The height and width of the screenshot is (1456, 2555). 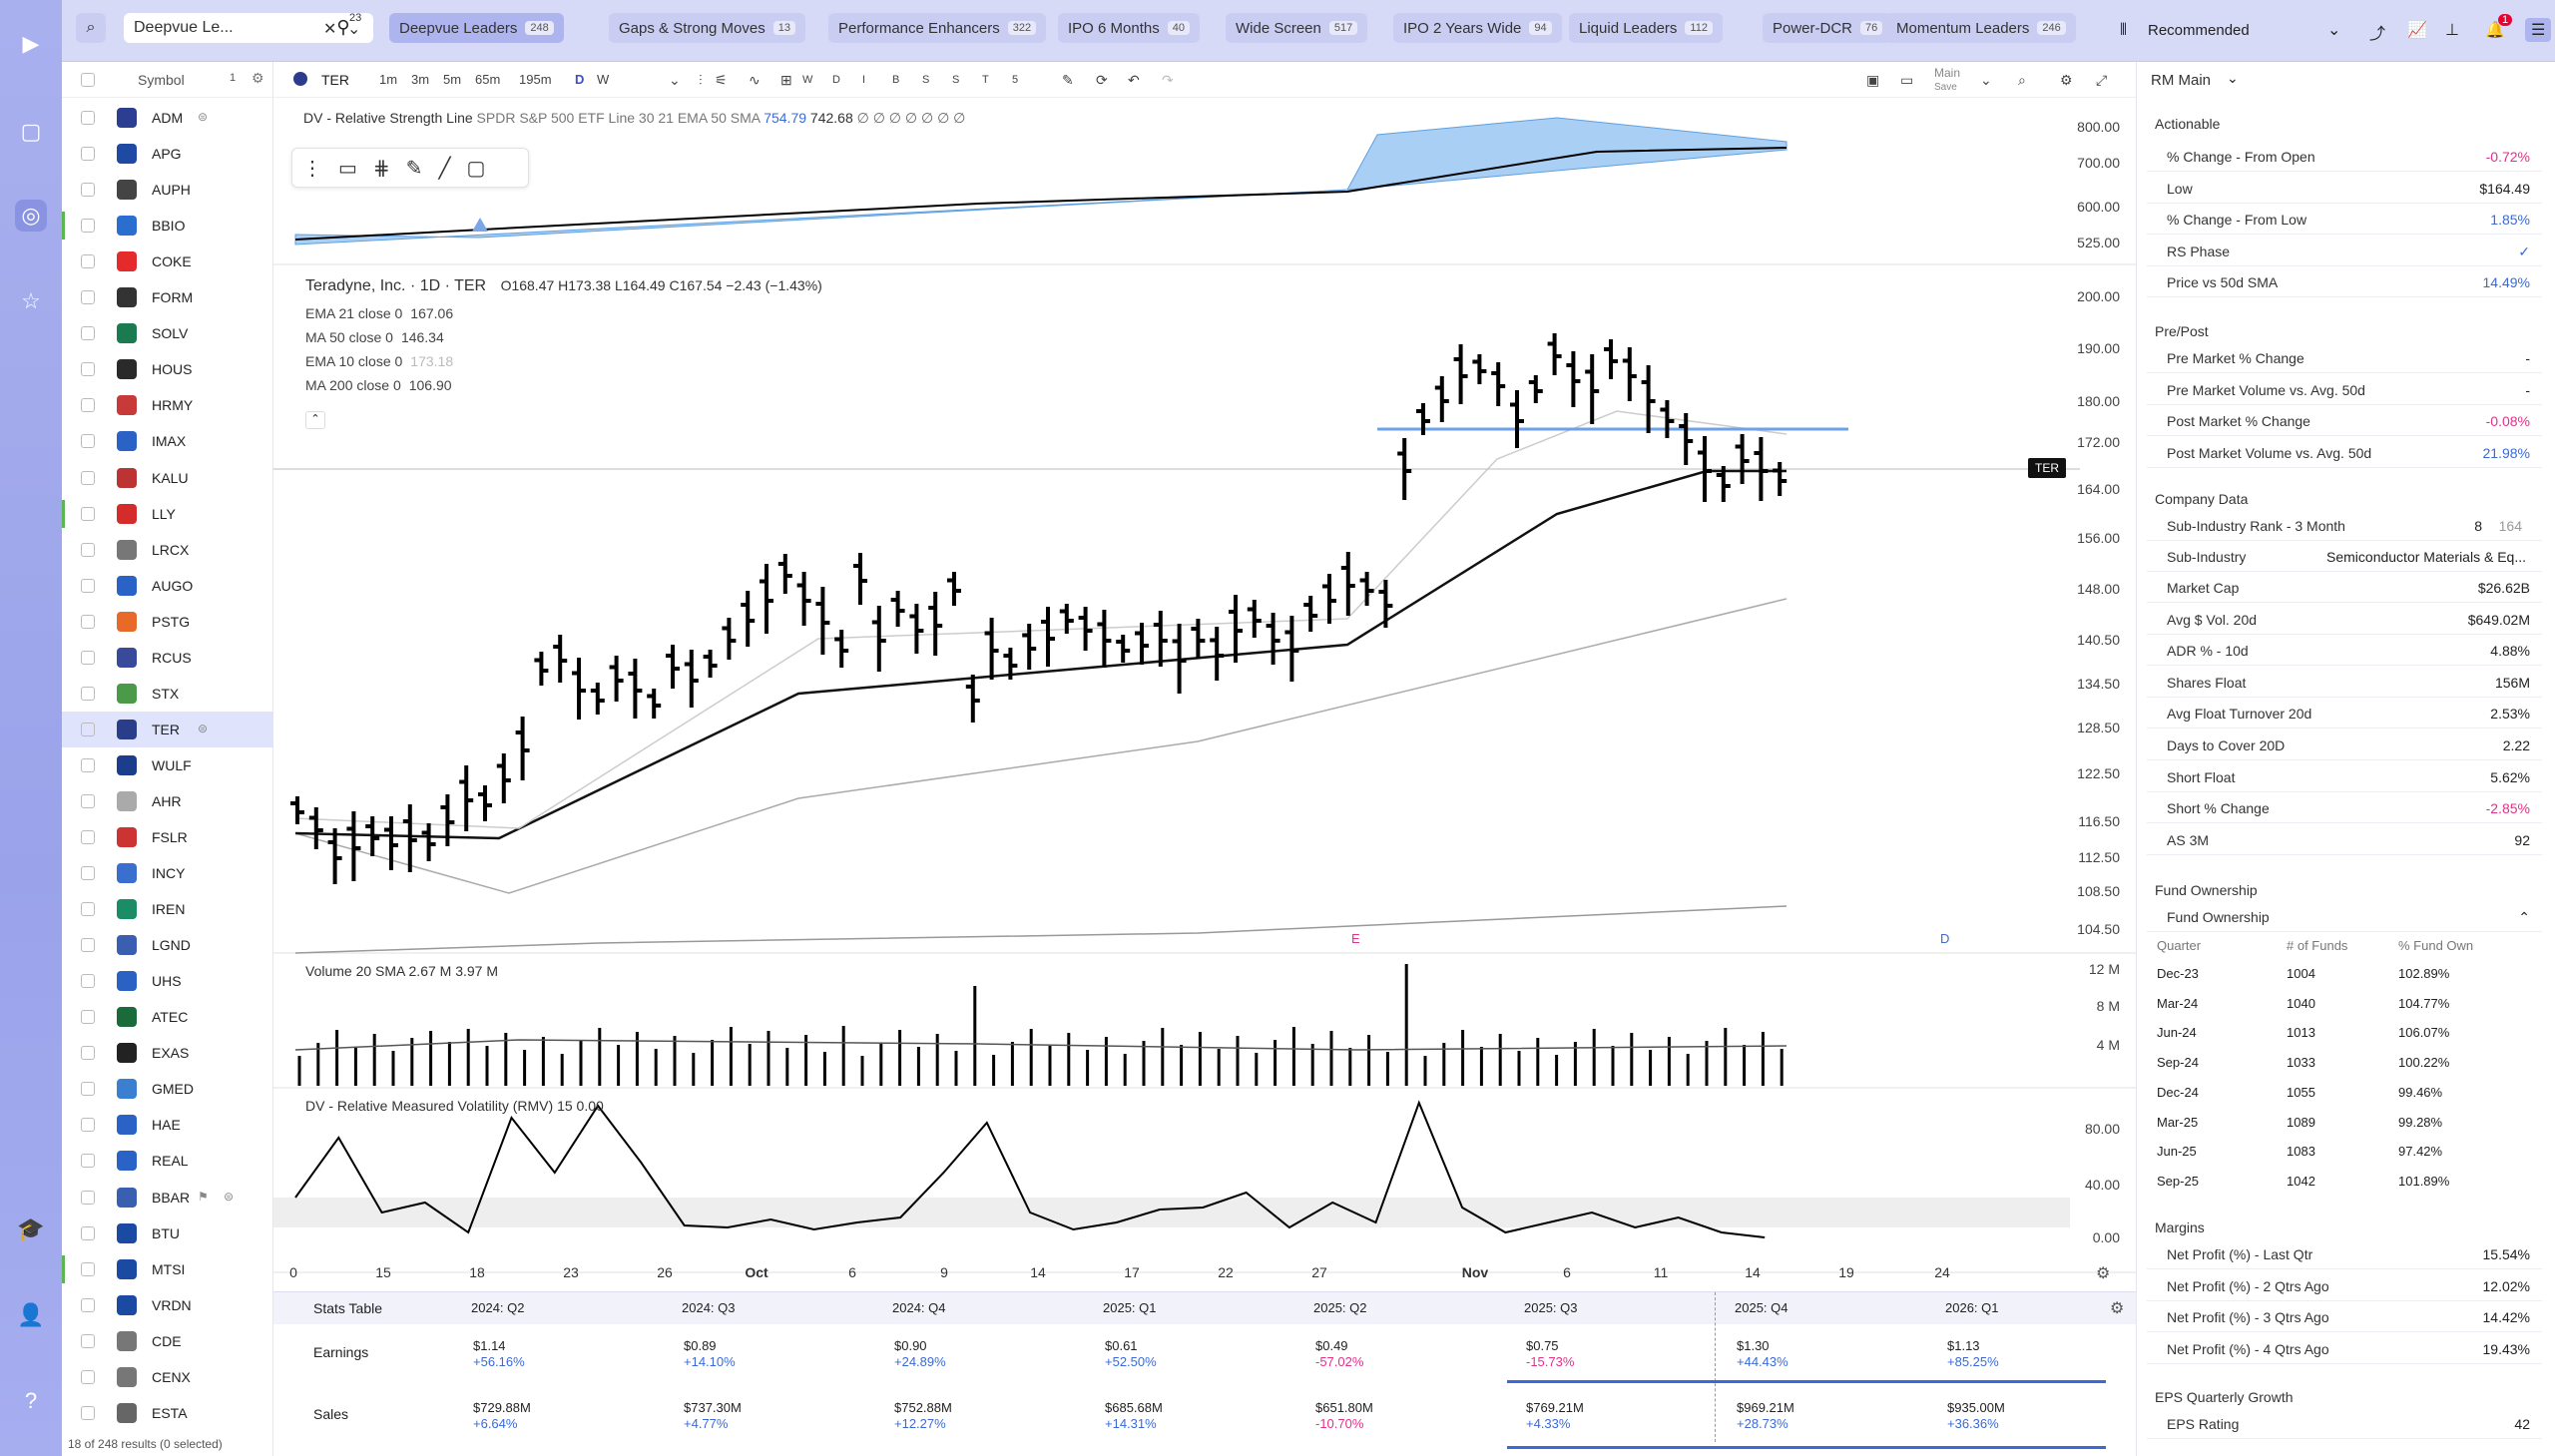 I want to click on rectangle-tool-icon: ▭, so click(x=347, y=168).